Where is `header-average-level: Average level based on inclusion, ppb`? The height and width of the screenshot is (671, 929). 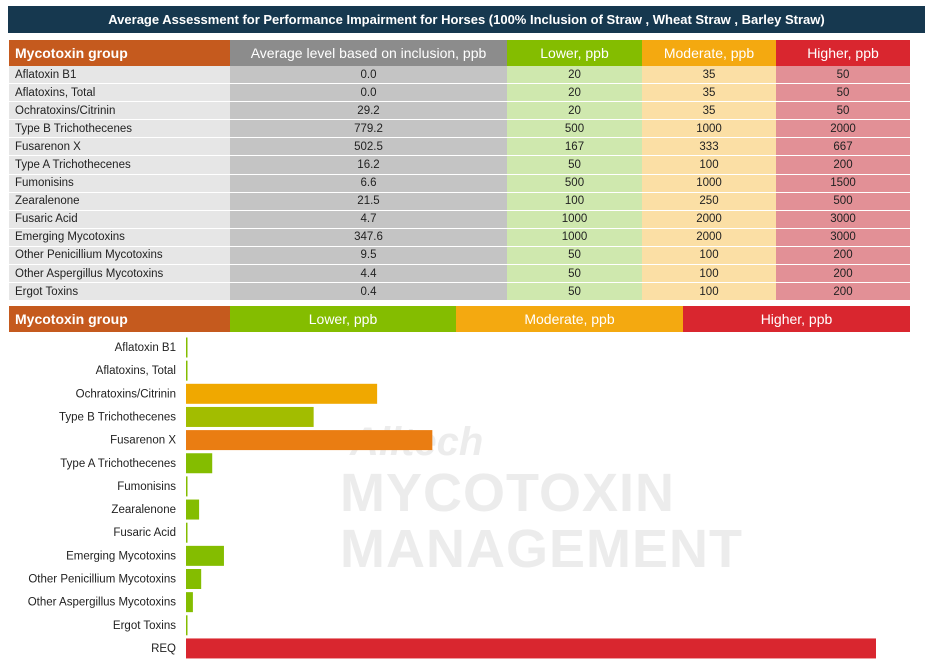
header-average-level: Average level based on inclusion, ppb is located at coordinates (368, 53).